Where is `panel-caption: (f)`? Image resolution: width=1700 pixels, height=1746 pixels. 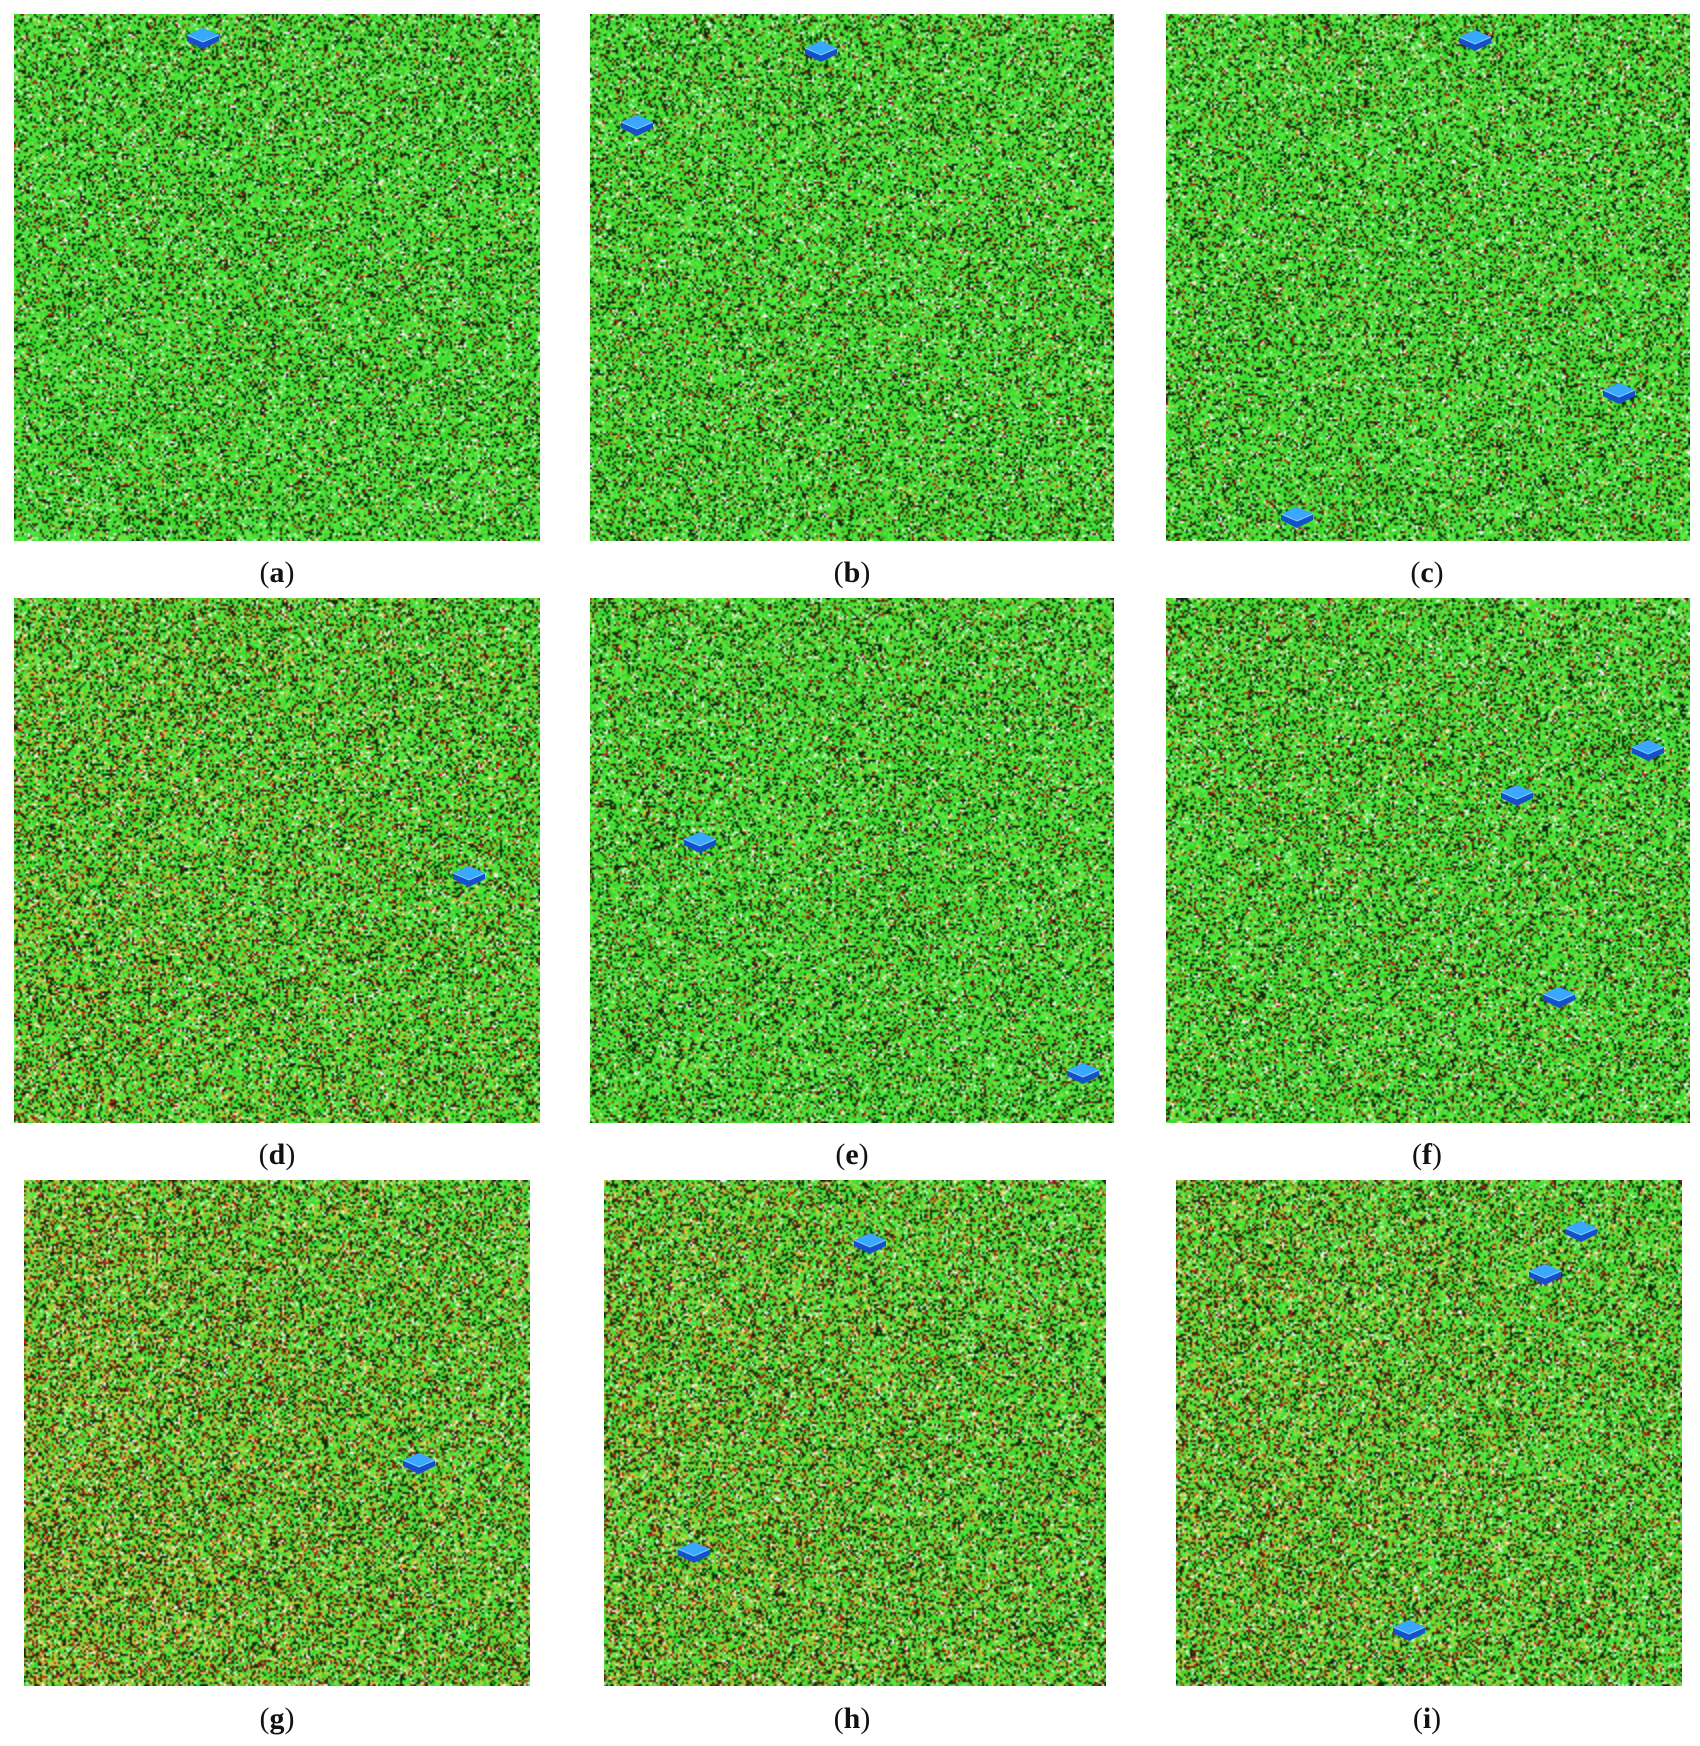
panel-caption: (f) is located at coordinates (1427, 1154).